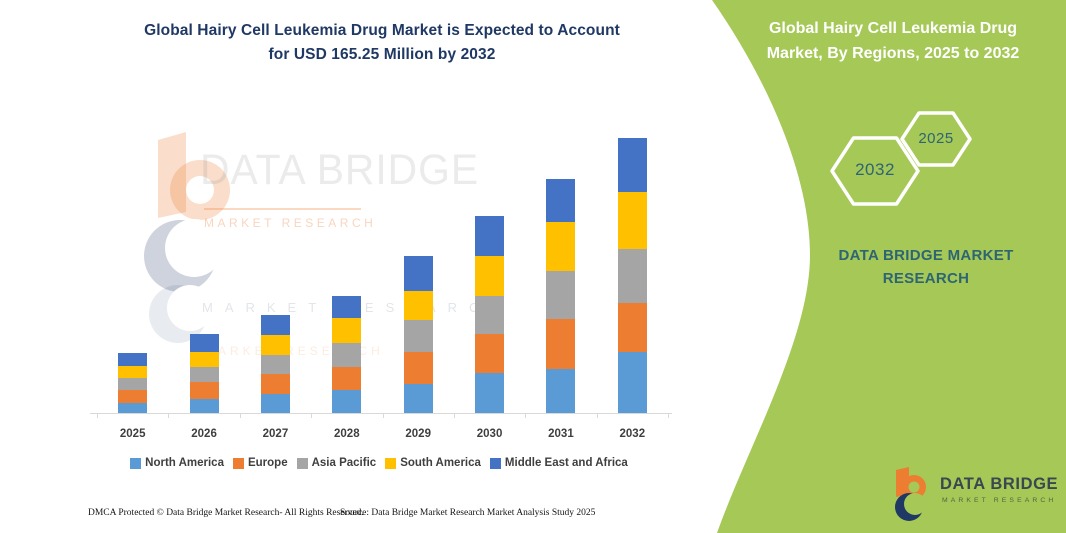  I want to click on legend-label: Middle East and Africa, so click(566, 463).